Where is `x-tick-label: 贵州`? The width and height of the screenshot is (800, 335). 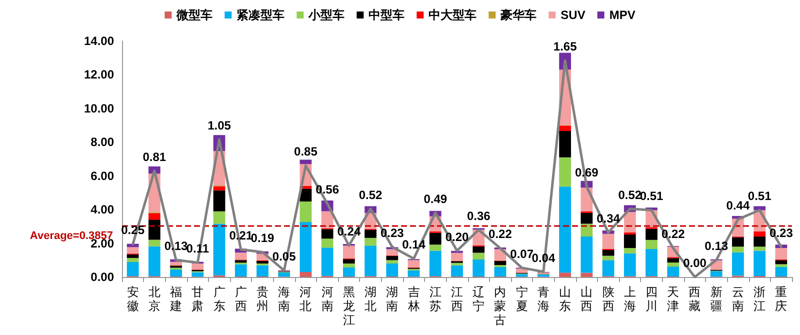 x-tick-label: 贵州 is located at coordinates (262, 299).